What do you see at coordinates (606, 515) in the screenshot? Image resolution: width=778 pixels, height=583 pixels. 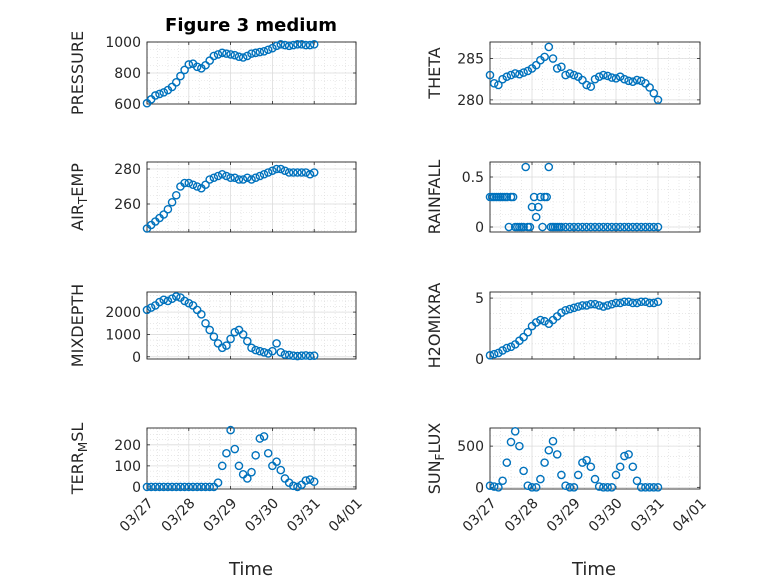 I see `x-tick-label: 03/30` at bounding box center [606, 515].